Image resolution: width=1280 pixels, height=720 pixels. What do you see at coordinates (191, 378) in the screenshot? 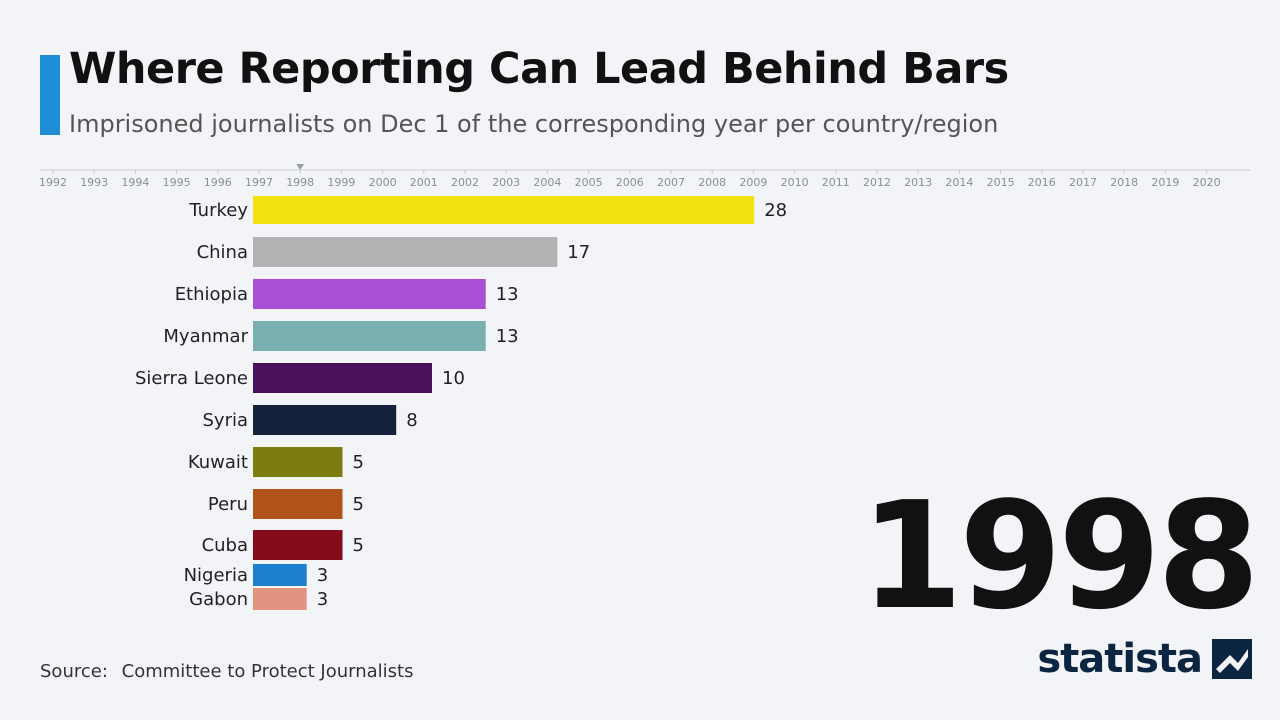
I see `bar-category-label: Sierra Leone` at bounding box center [191, 378].